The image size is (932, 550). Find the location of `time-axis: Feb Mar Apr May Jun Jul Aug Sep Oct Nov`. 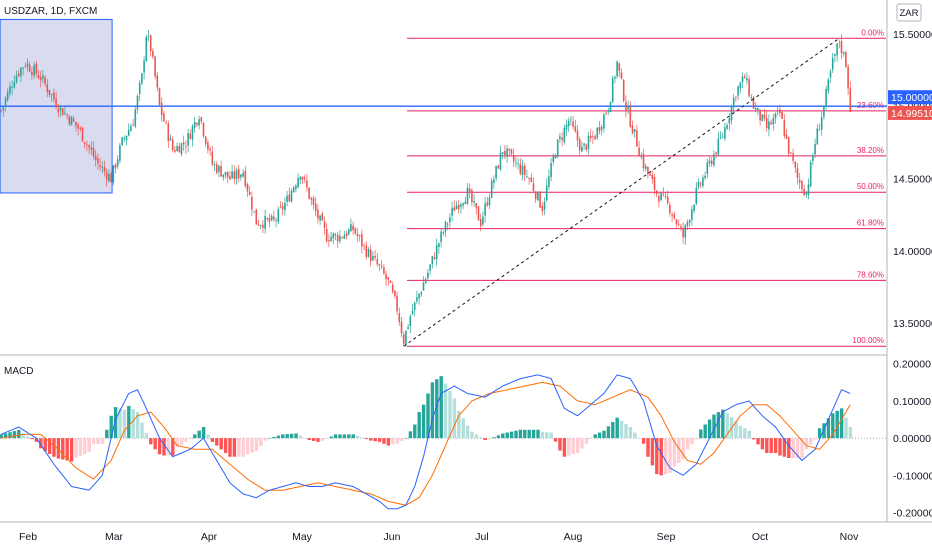

time-axis: Feb Mar Apr May Jun Jul Aug Sep Oct Nov is located at coordinates (439, 537).